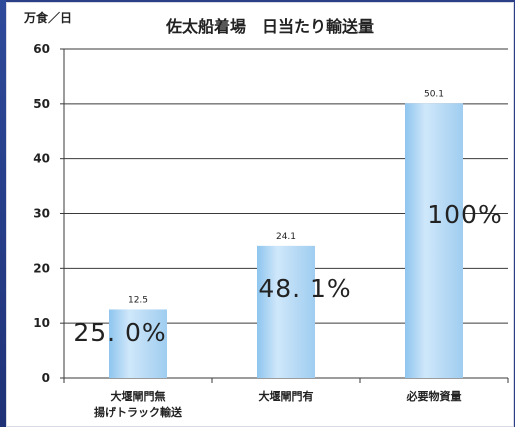 Image resolution: width=515 pixels, height=427 pixels. What do you see at coordinates (41, 268) in the screenshot?
I see `y-tick-label-20: 20` at bounding box center [41, 268].